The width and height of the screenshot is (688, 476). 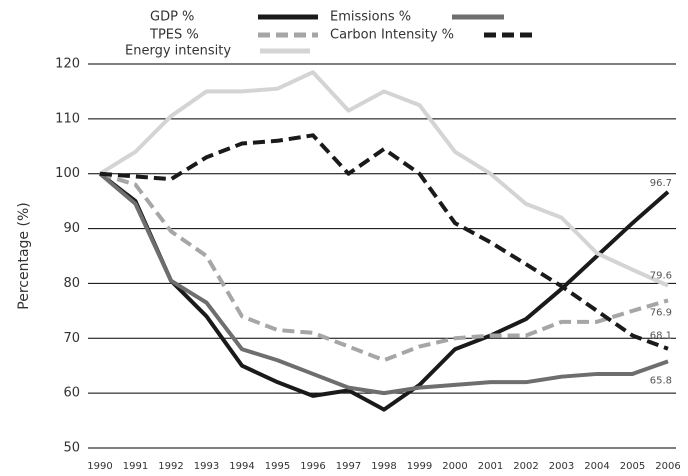 I want to click on y-tick-label: 110, so click(x=67, y=118).